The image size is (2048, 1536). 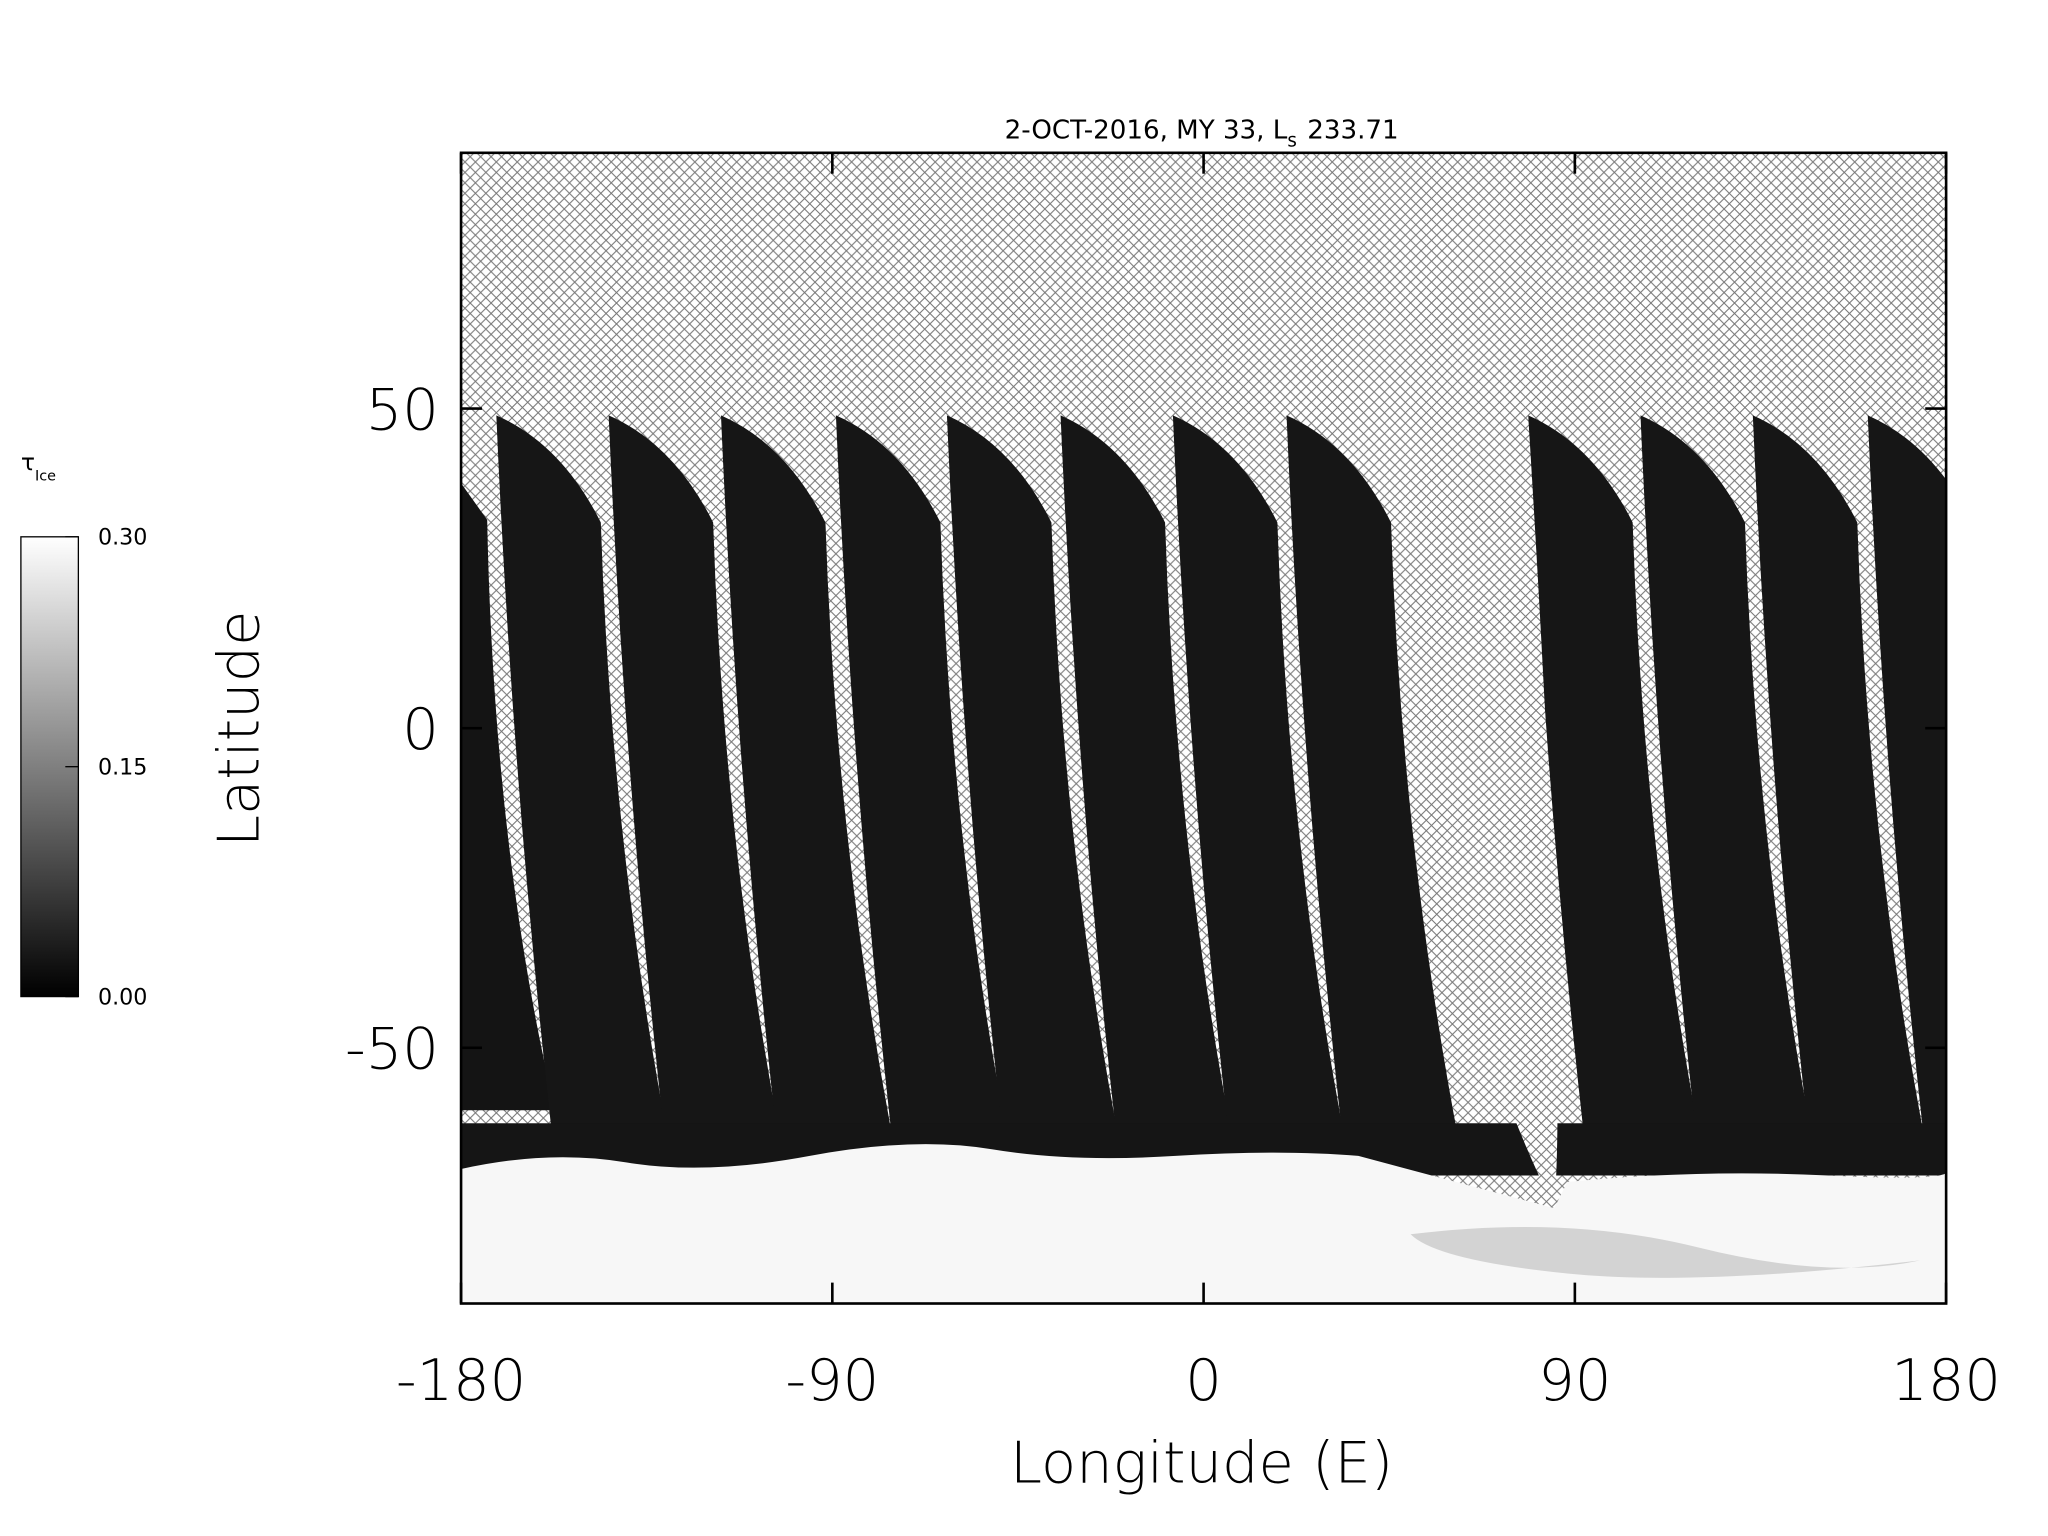 I want to click on y-tick-label: 0, so click(x=420, y=729).